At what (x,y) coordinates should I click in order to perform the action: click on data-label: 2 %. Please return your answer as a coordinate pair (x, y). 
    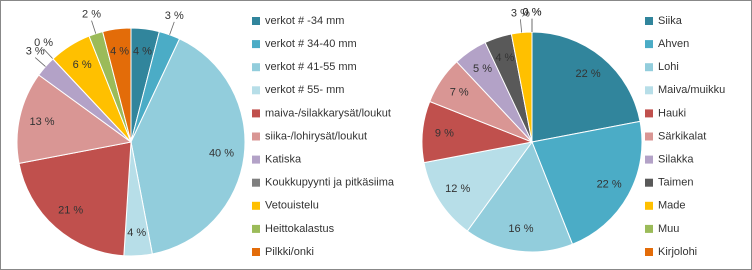
    Looking at the image, I should click on (91, 14).